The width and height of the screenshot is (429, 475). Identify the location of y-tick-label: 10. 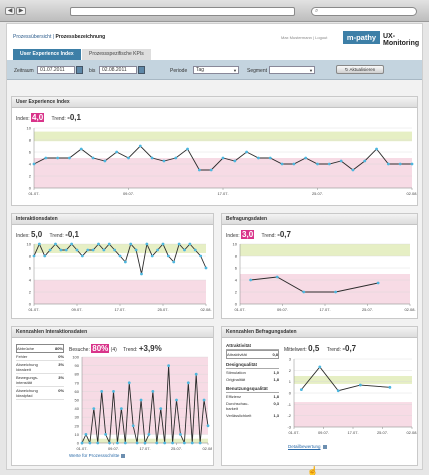
(29, 128).